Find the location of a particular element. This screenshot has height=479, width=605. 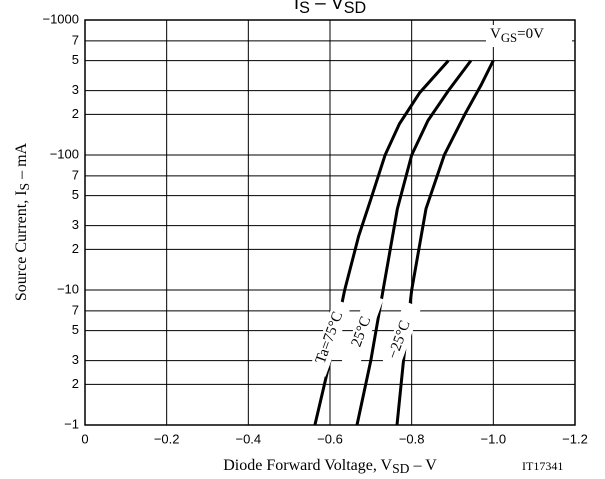

figure-code-part: IT17341 is located at coordinates (542, 466).